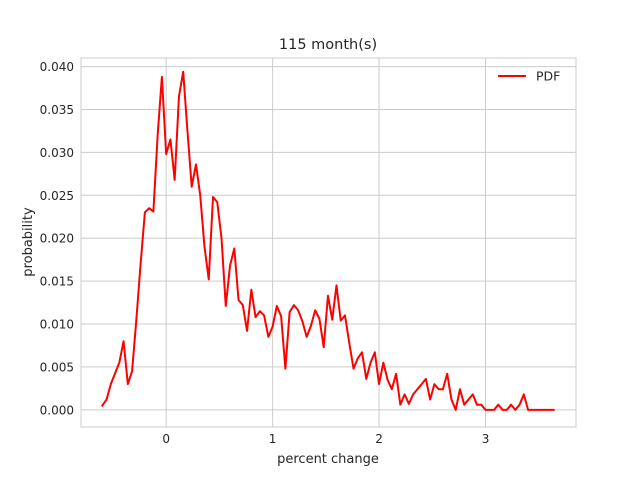 The image size is (640, 480). What do you see at coordinates (325, 439) in the screenshot?
I see `x-axis-ticks: 0 1 2 3` at bounding box center [325, 439].